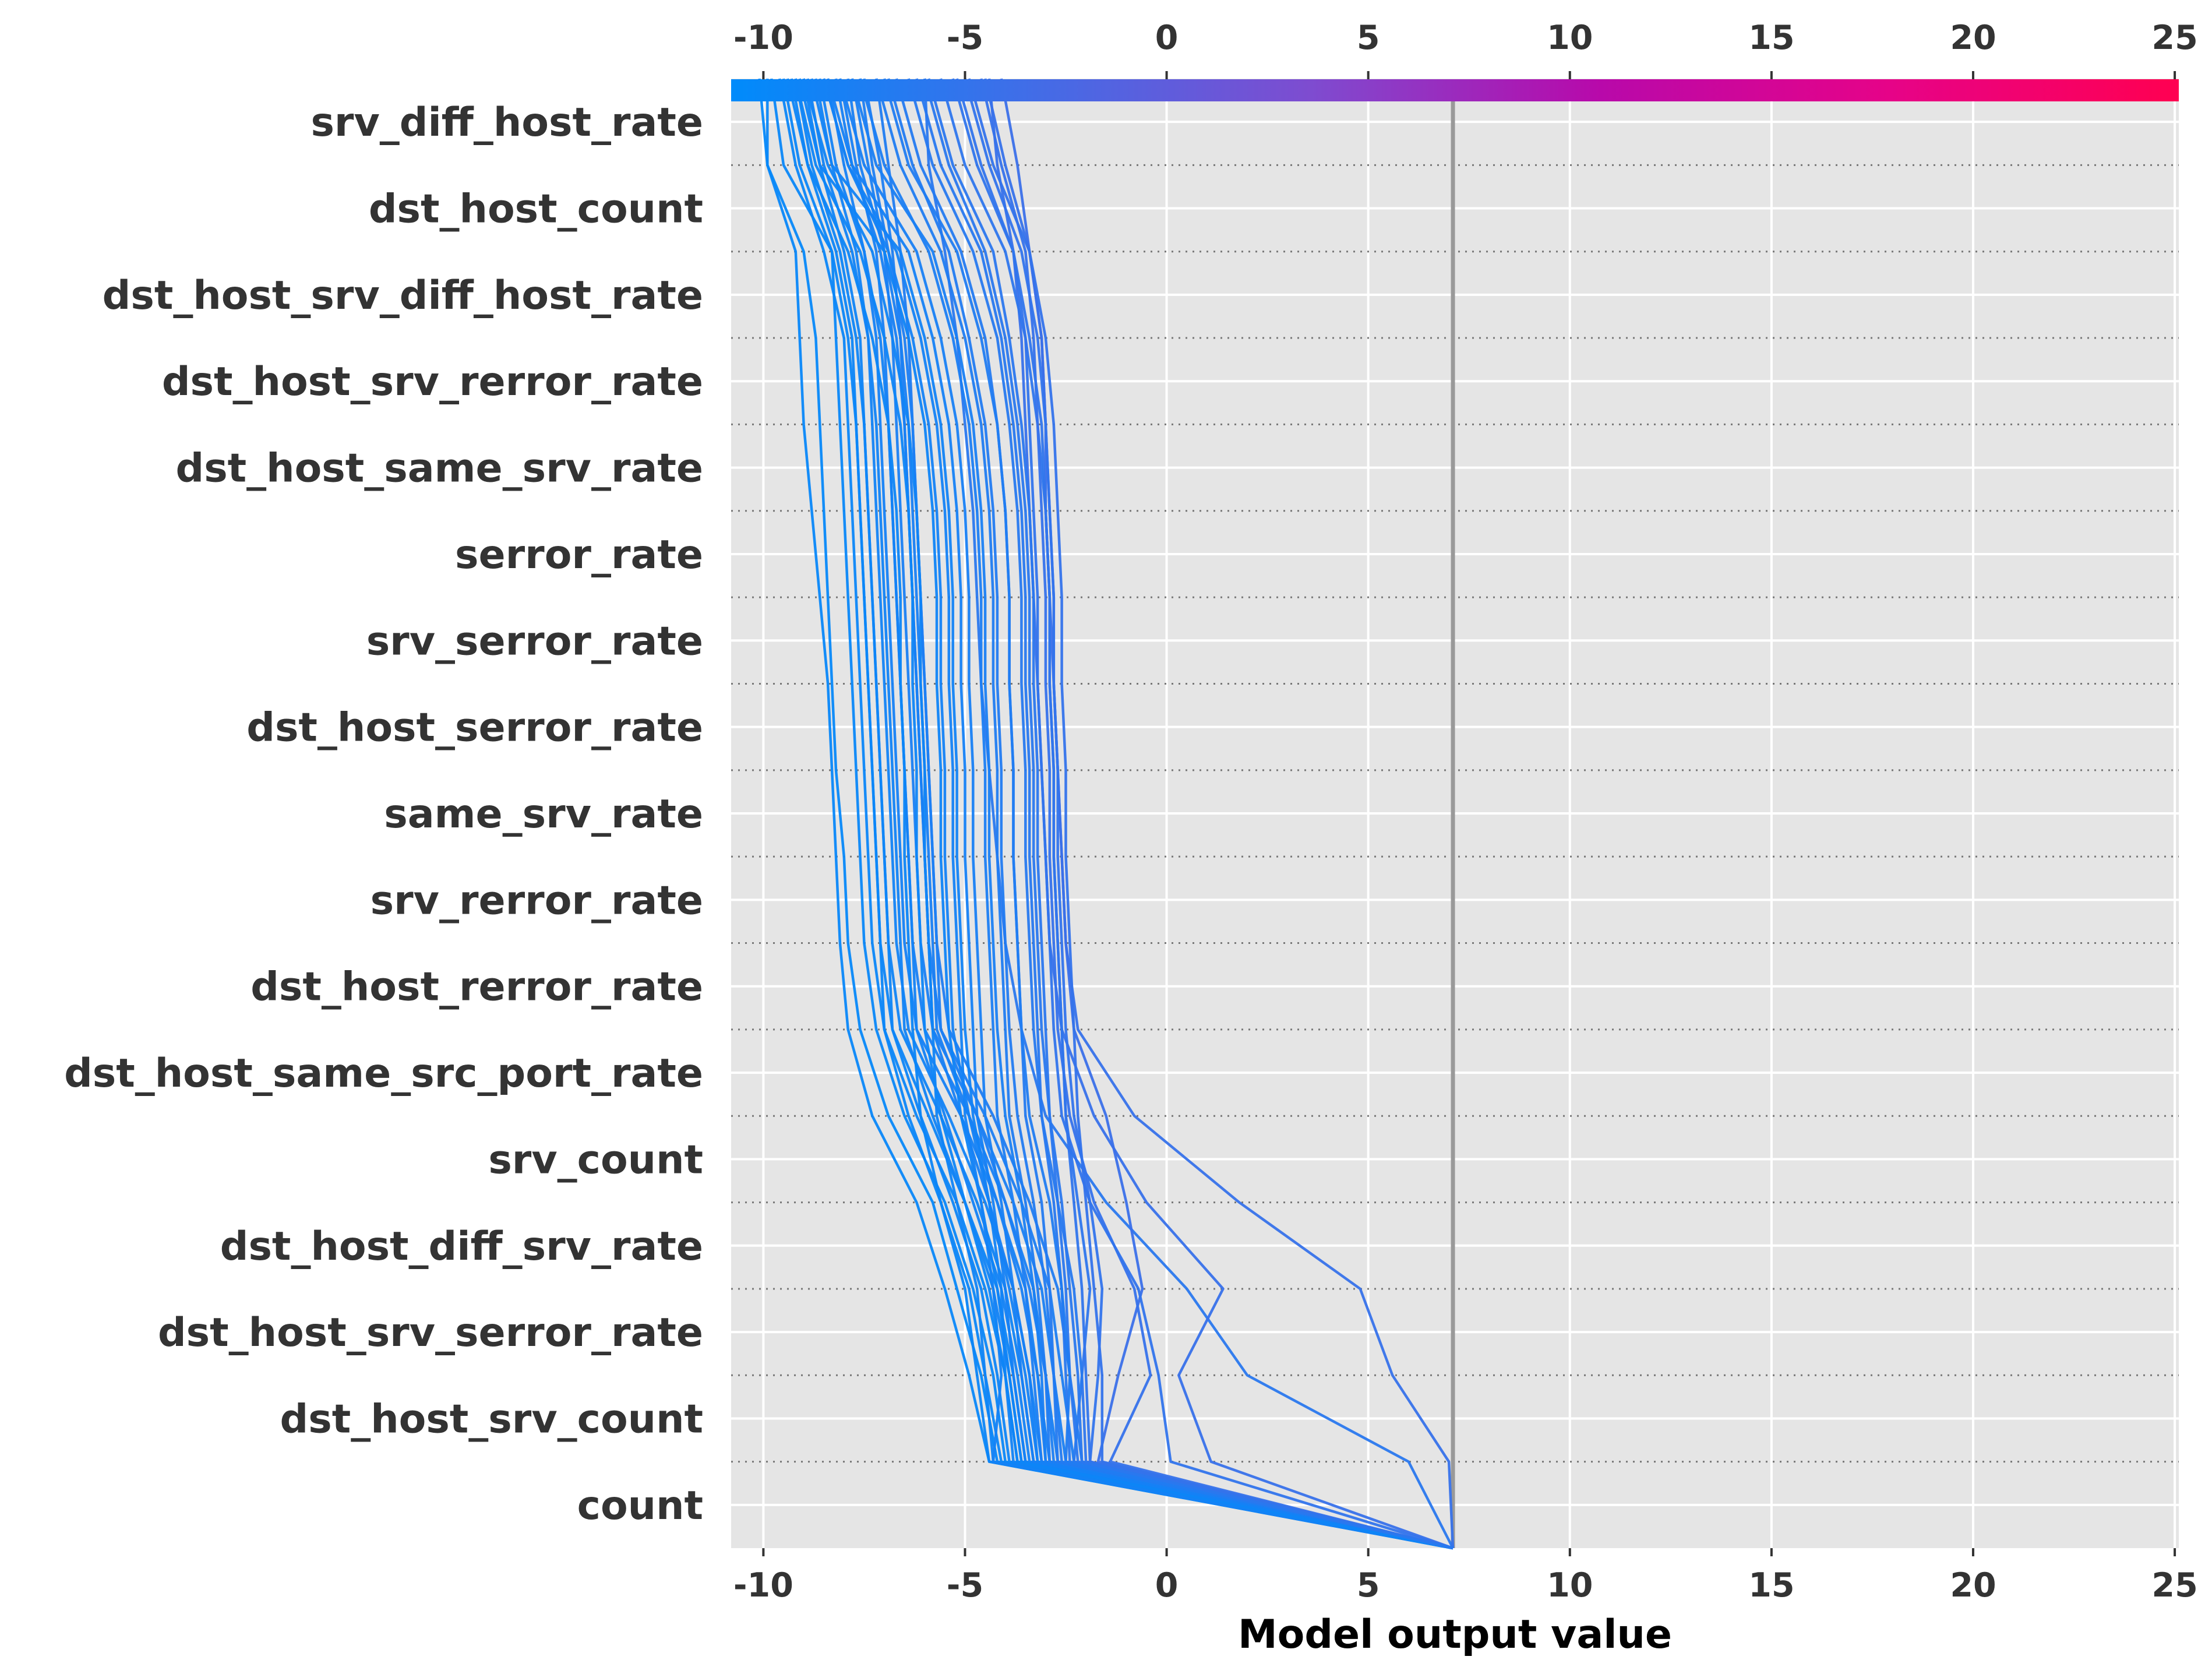 The height and width of the screenshot is (1674, 2212). I want to click on feature-label: dst_host_serror_rate, so click(474, 728).